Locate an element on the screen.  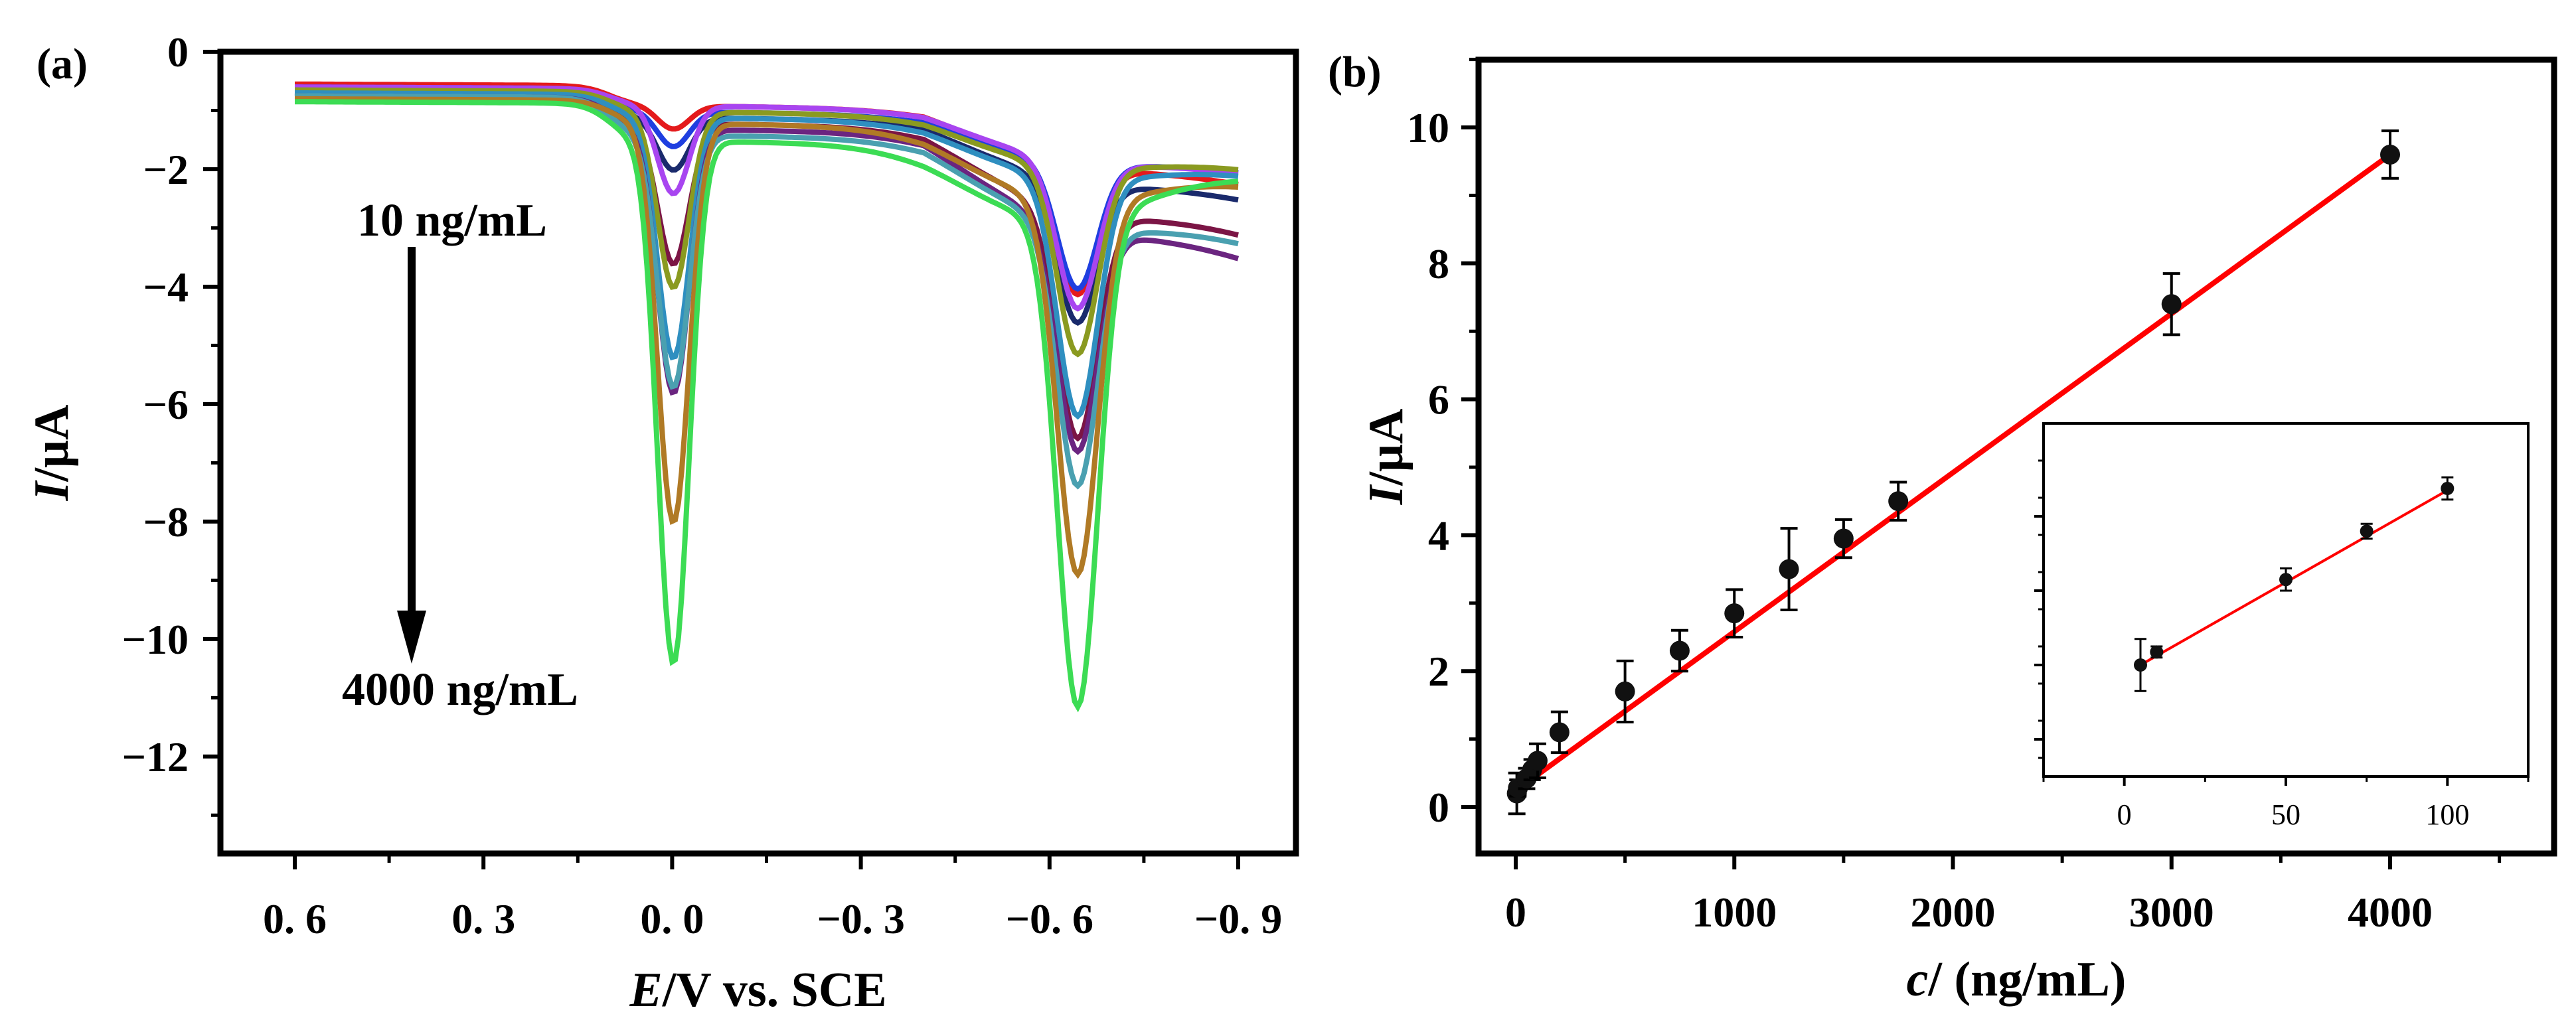
panel-a-x-axis-title: E/V vs. SCE is located at coordinates (757, 990).